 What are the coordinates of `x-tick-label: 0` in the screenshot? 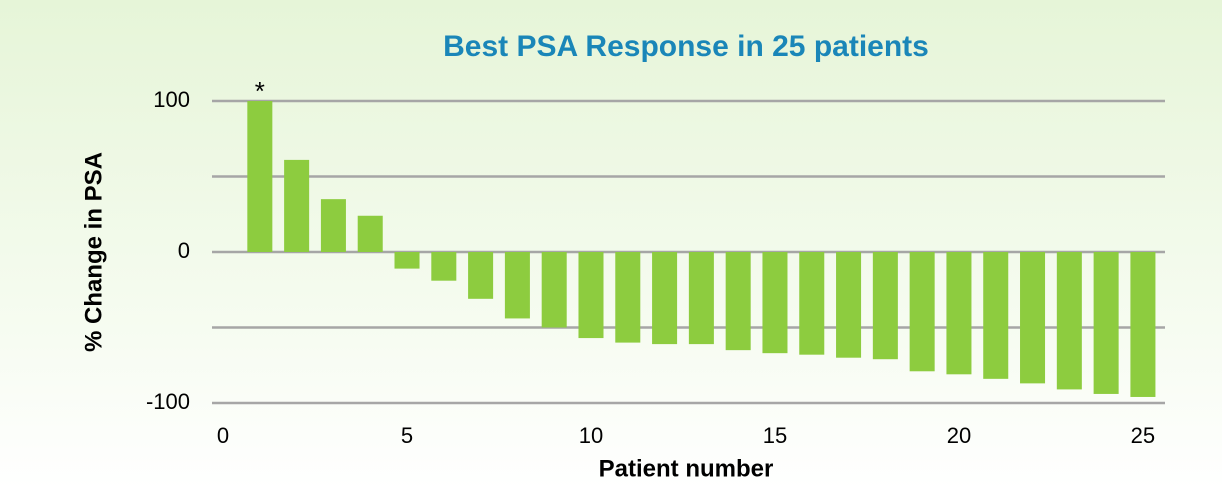 It's located at (223, 435).